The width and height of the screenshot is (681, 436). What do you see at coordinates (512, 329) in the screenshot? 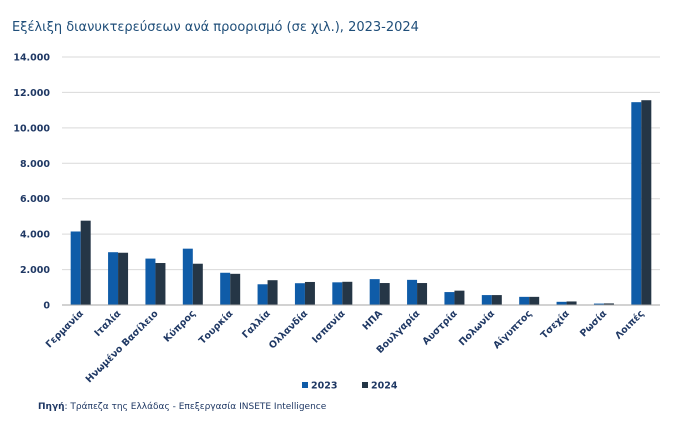
I see `x-tick-label: Αίγυπτος` at bounding box center [512, 329].